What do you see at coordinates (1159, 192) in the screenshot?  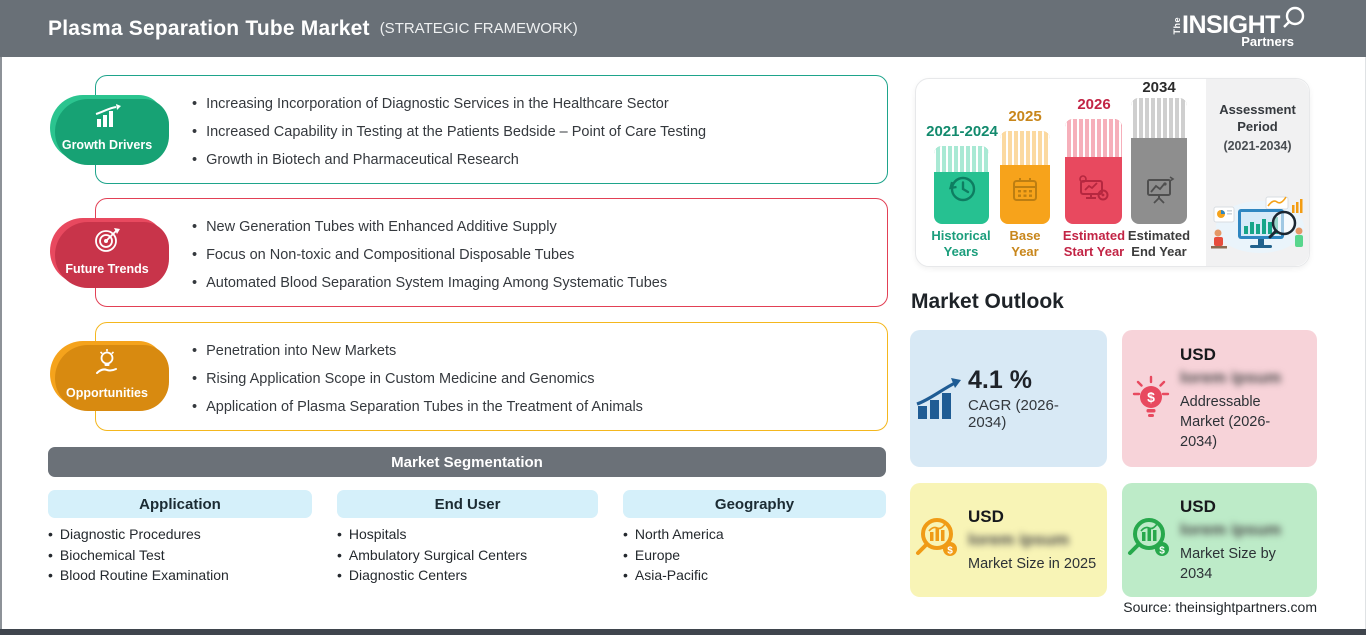 I see `projector-screen-icon` at bounding box center [1159, 192].